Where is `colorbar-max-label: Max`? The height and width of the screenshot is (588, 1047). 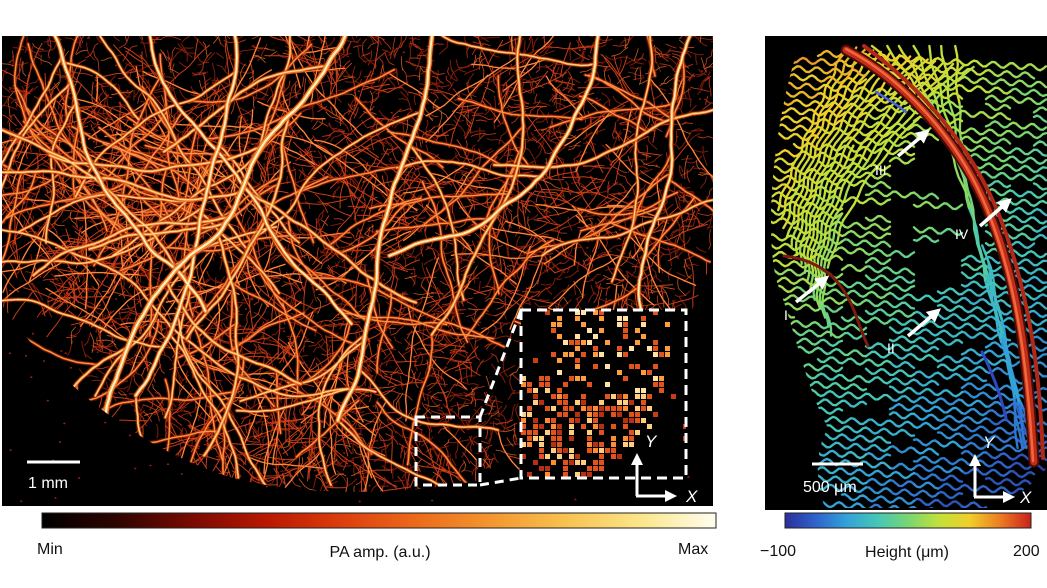
colorbar-max-label: Max is located at coordinates (693, 549).